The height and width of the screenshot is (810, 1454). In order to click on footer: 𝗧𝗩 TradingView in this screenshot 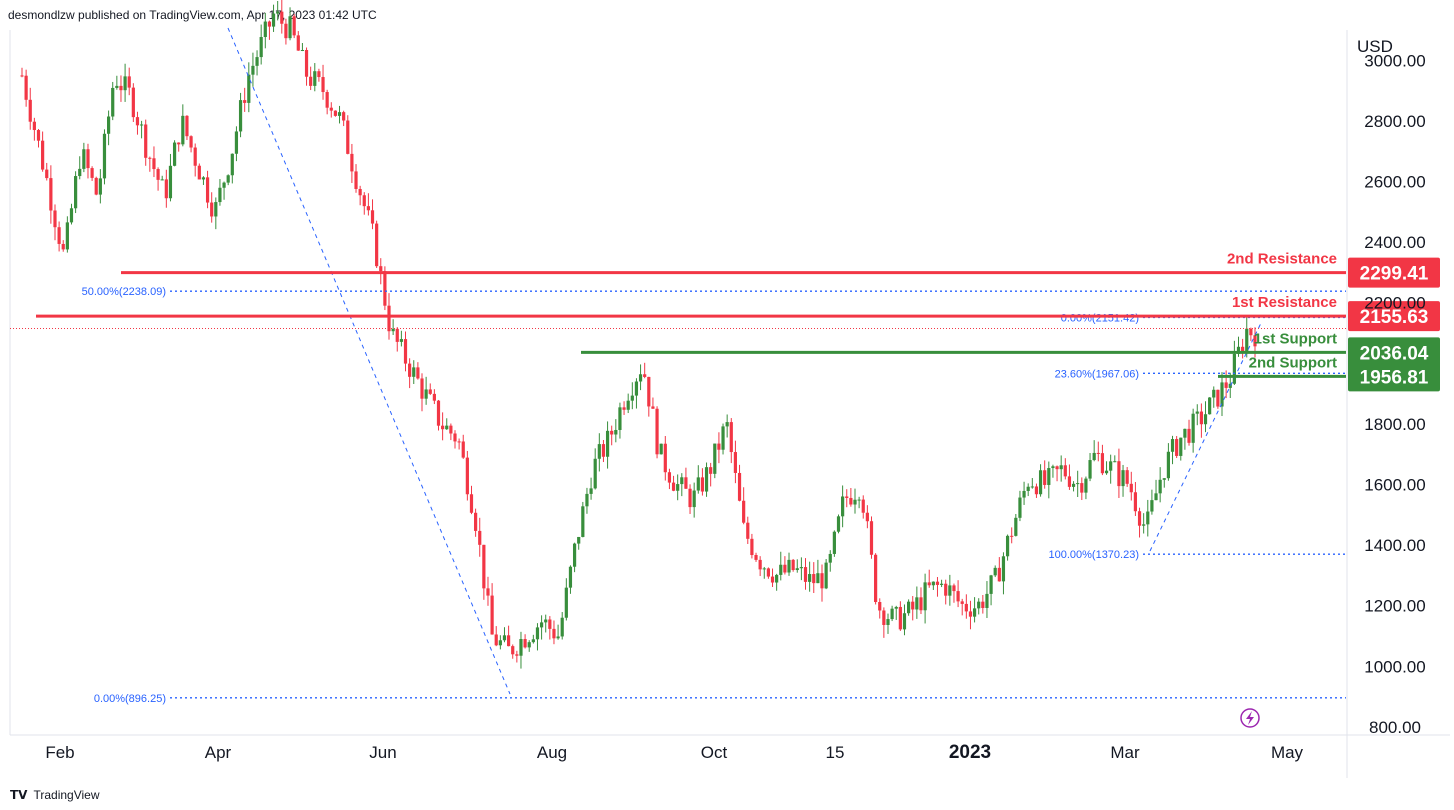, I will do `click(55, 795)`.